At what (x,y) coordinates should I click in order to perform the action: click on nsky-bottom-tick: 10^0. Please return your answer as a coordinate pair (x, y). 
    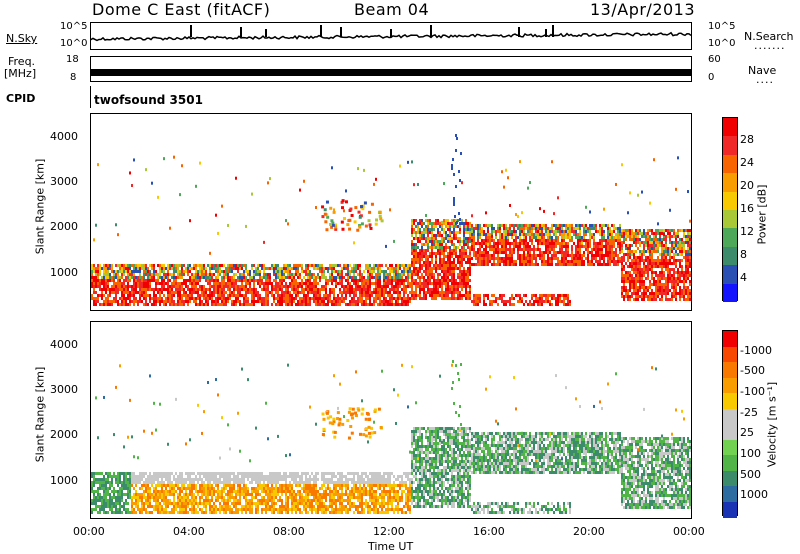
    Looking at the image, I should click on (74, 43).